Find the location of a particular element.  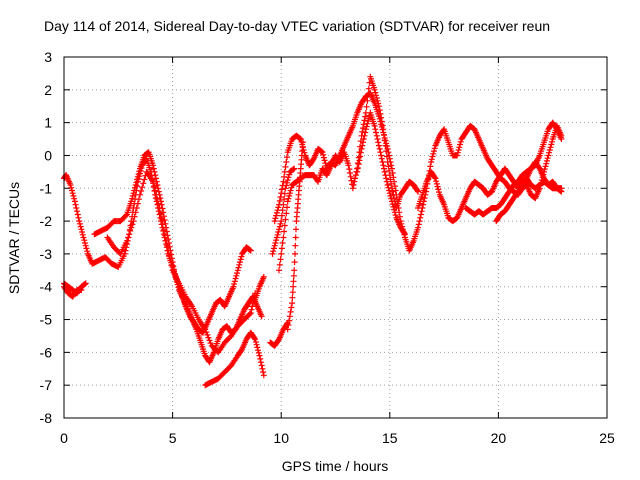

x-axis-label: GPS time / hours is located at coordinates (335, 466).